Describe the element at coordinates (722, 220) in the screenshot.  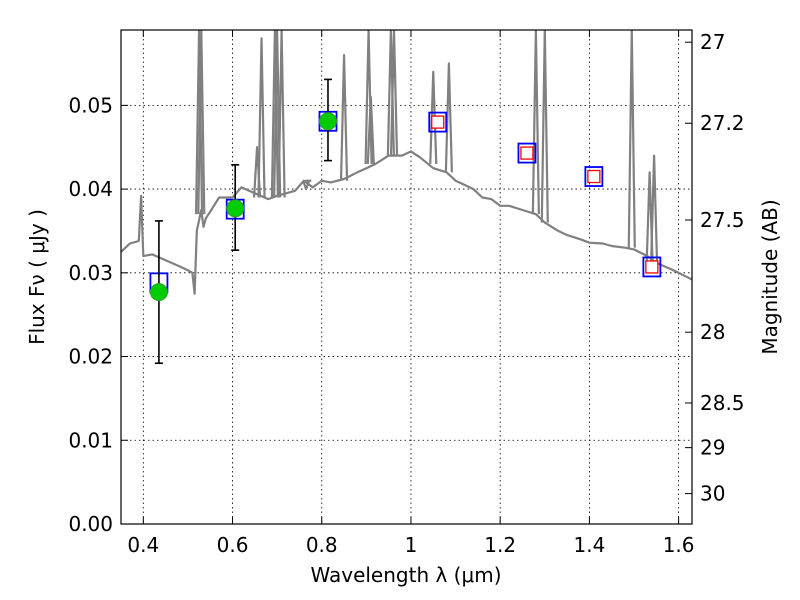
I see `y2-tick-label: 27.5` at that location.